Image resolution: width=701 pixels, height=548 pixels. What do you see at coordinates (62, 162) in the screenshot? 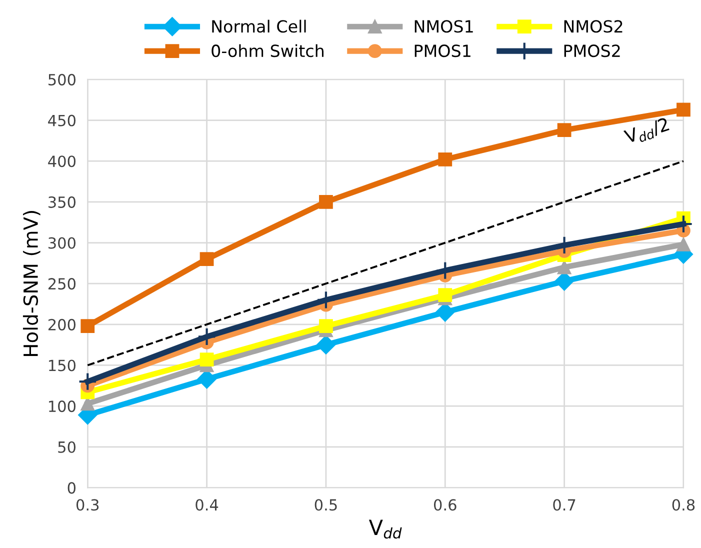
I see `y-tick-label: 400` at bounding box center [62, 162].